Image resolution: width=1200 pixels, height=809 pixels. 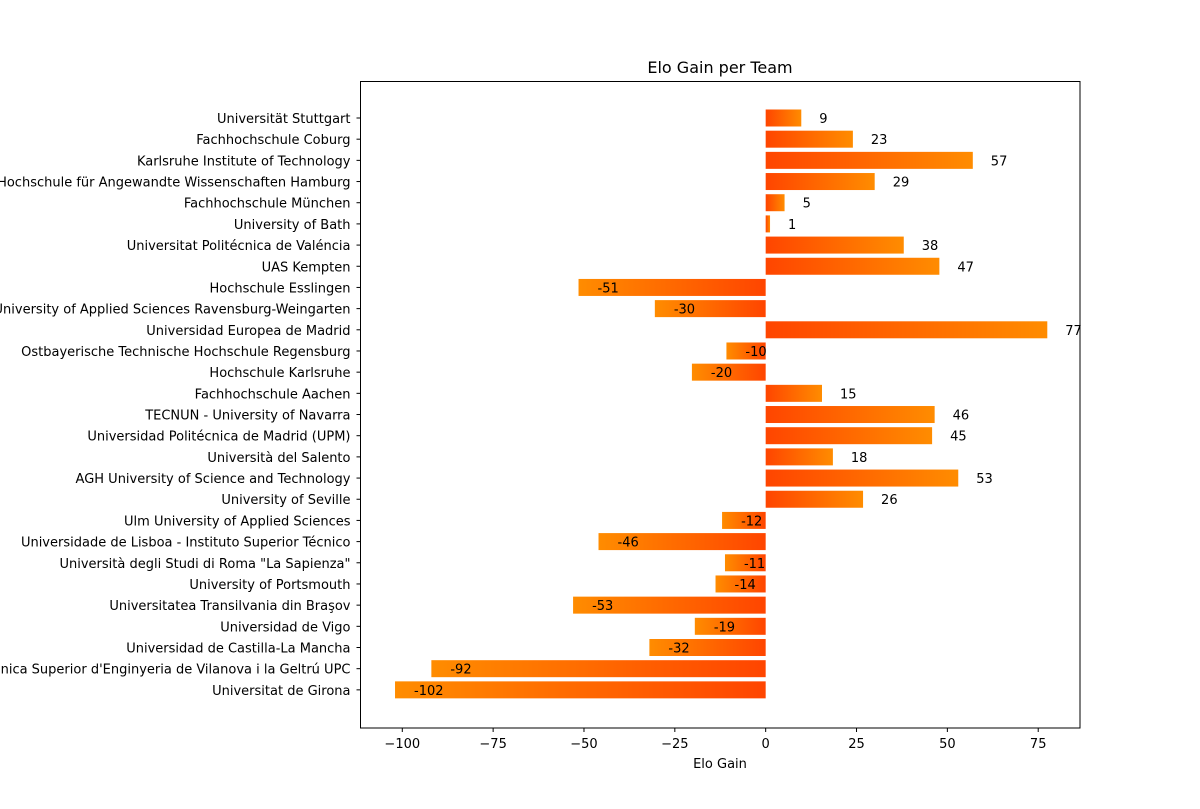 I want to click on bar-value-label: -10, so click(x=755, y=352).